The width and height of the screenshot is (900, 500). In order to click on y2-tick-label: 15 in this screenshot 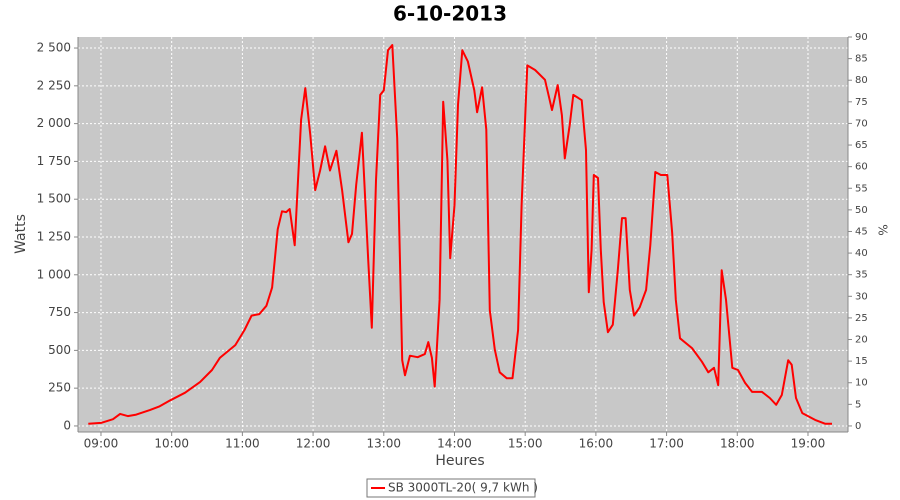, I will do `click(861, 361)`.